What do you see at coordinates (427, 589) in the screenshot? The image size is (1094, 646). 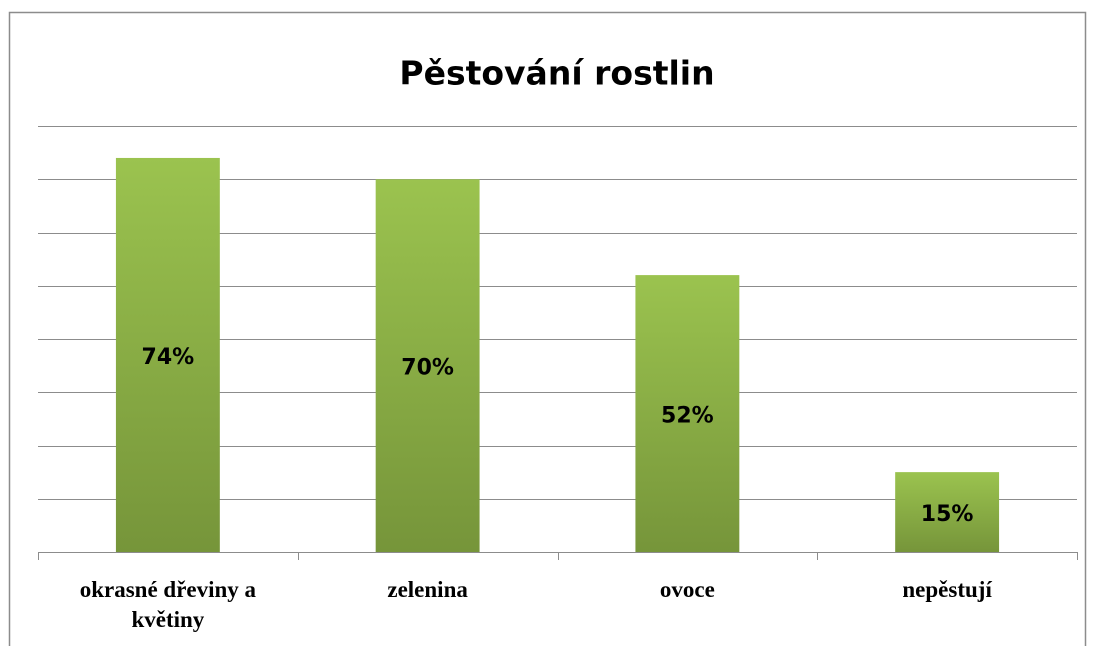 I see `x-tick-label: zelenina` at bounding box center [427, 589].